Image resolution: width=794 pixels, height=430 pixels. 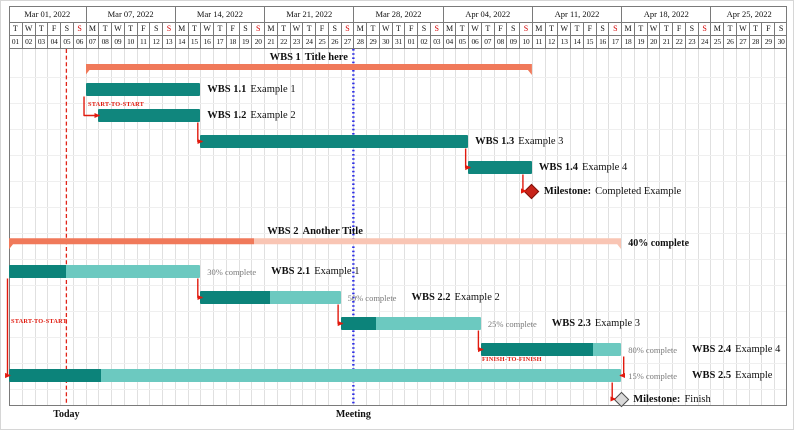 What do you see at coordinates (665, 14) in the screenshot?
I see `calendar-week: Apr 18, 2022` at bounding box center [665, 14].